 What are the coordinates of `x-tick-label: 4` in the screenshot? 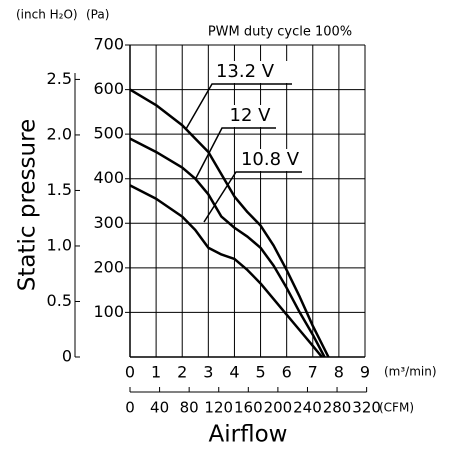 It's located at (234, 372).